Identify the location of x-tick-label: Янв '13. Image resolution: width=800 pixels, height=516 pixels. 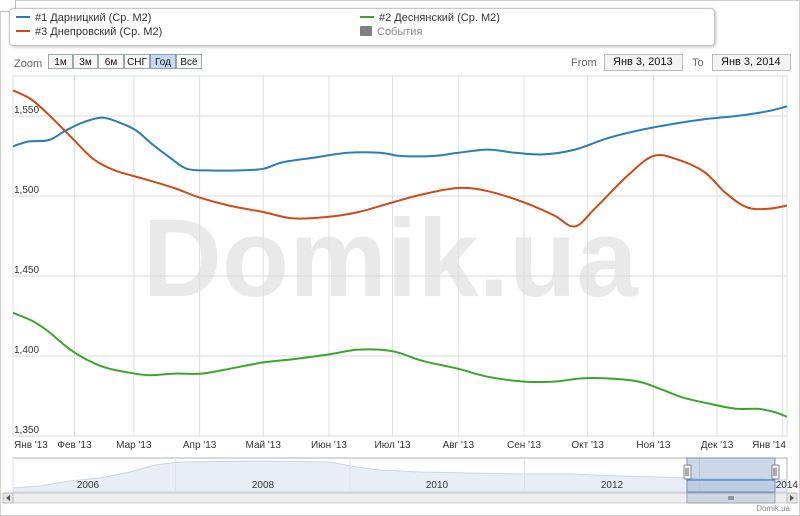
(31, 445).